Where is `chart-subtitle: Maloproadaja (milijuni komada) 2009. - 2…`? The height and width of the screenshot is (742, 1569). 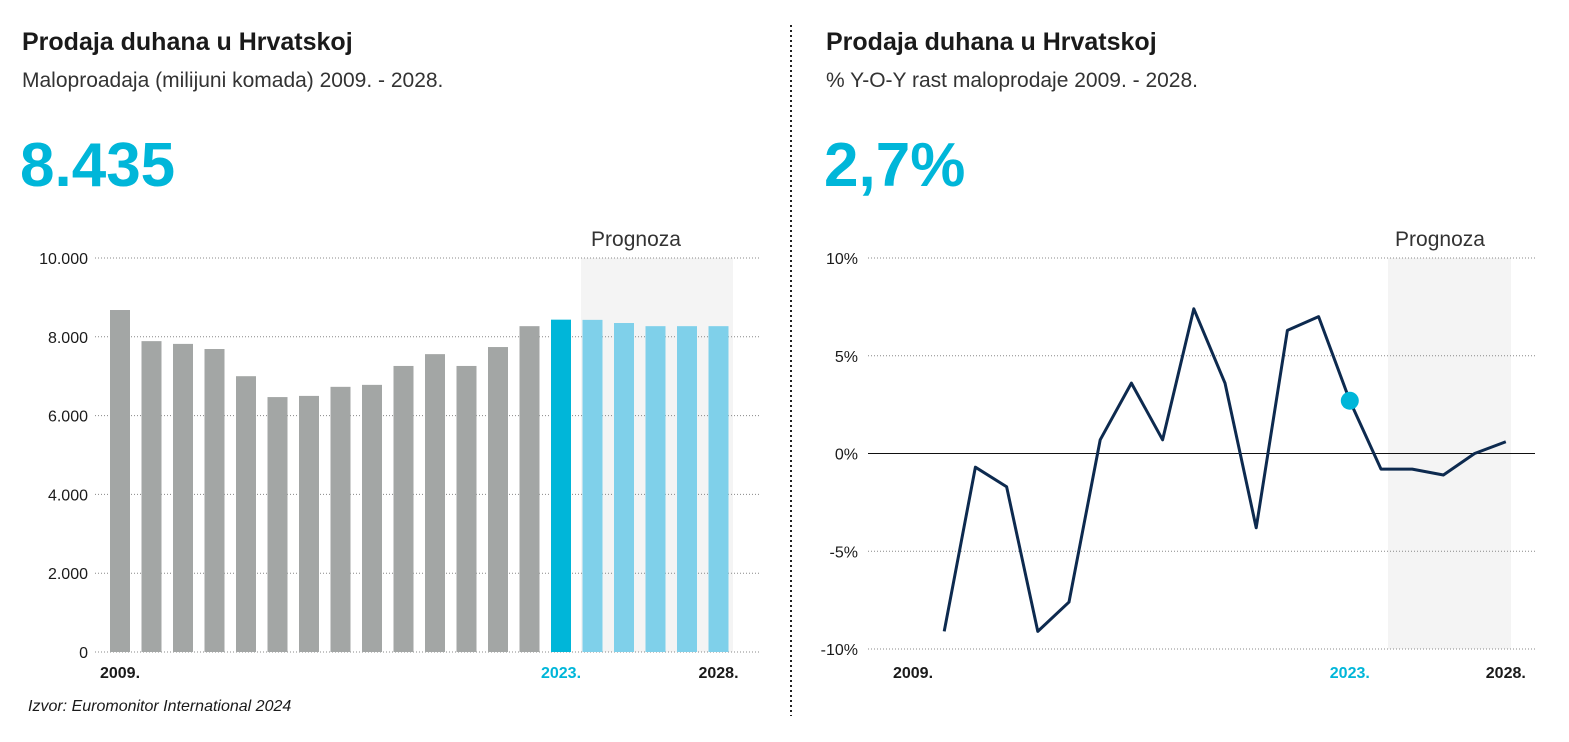
chart-subtitle: Maloproadaja (milijuni komada) 2009. - 2… is located at coordinates (232, 80).